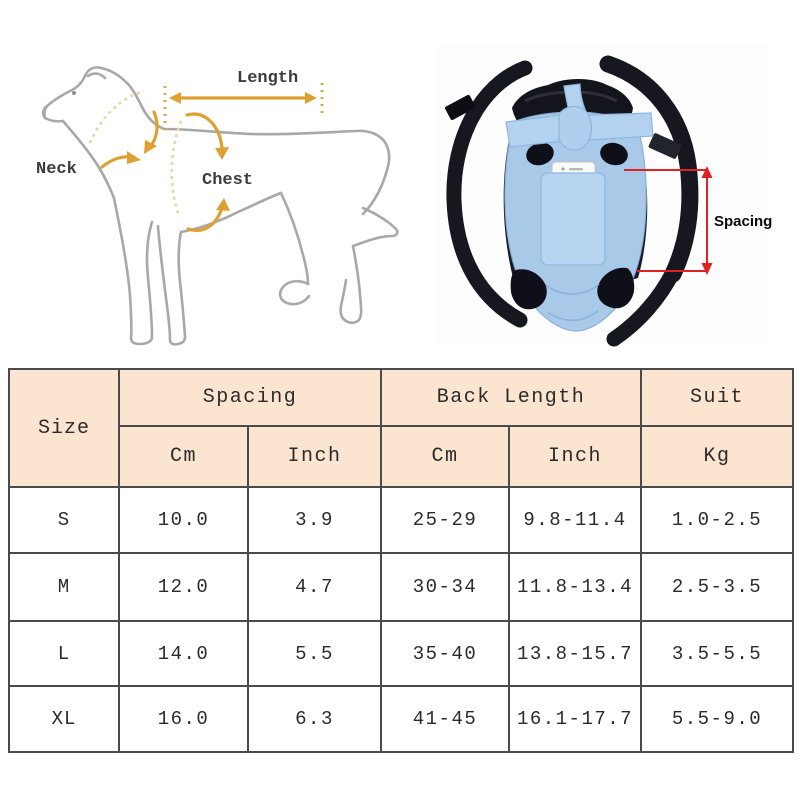 This screenshot has width=800, height=800. Describe the element at coordinates (668, 220) in the screenshot. I see `spacing-bracket` at that location.